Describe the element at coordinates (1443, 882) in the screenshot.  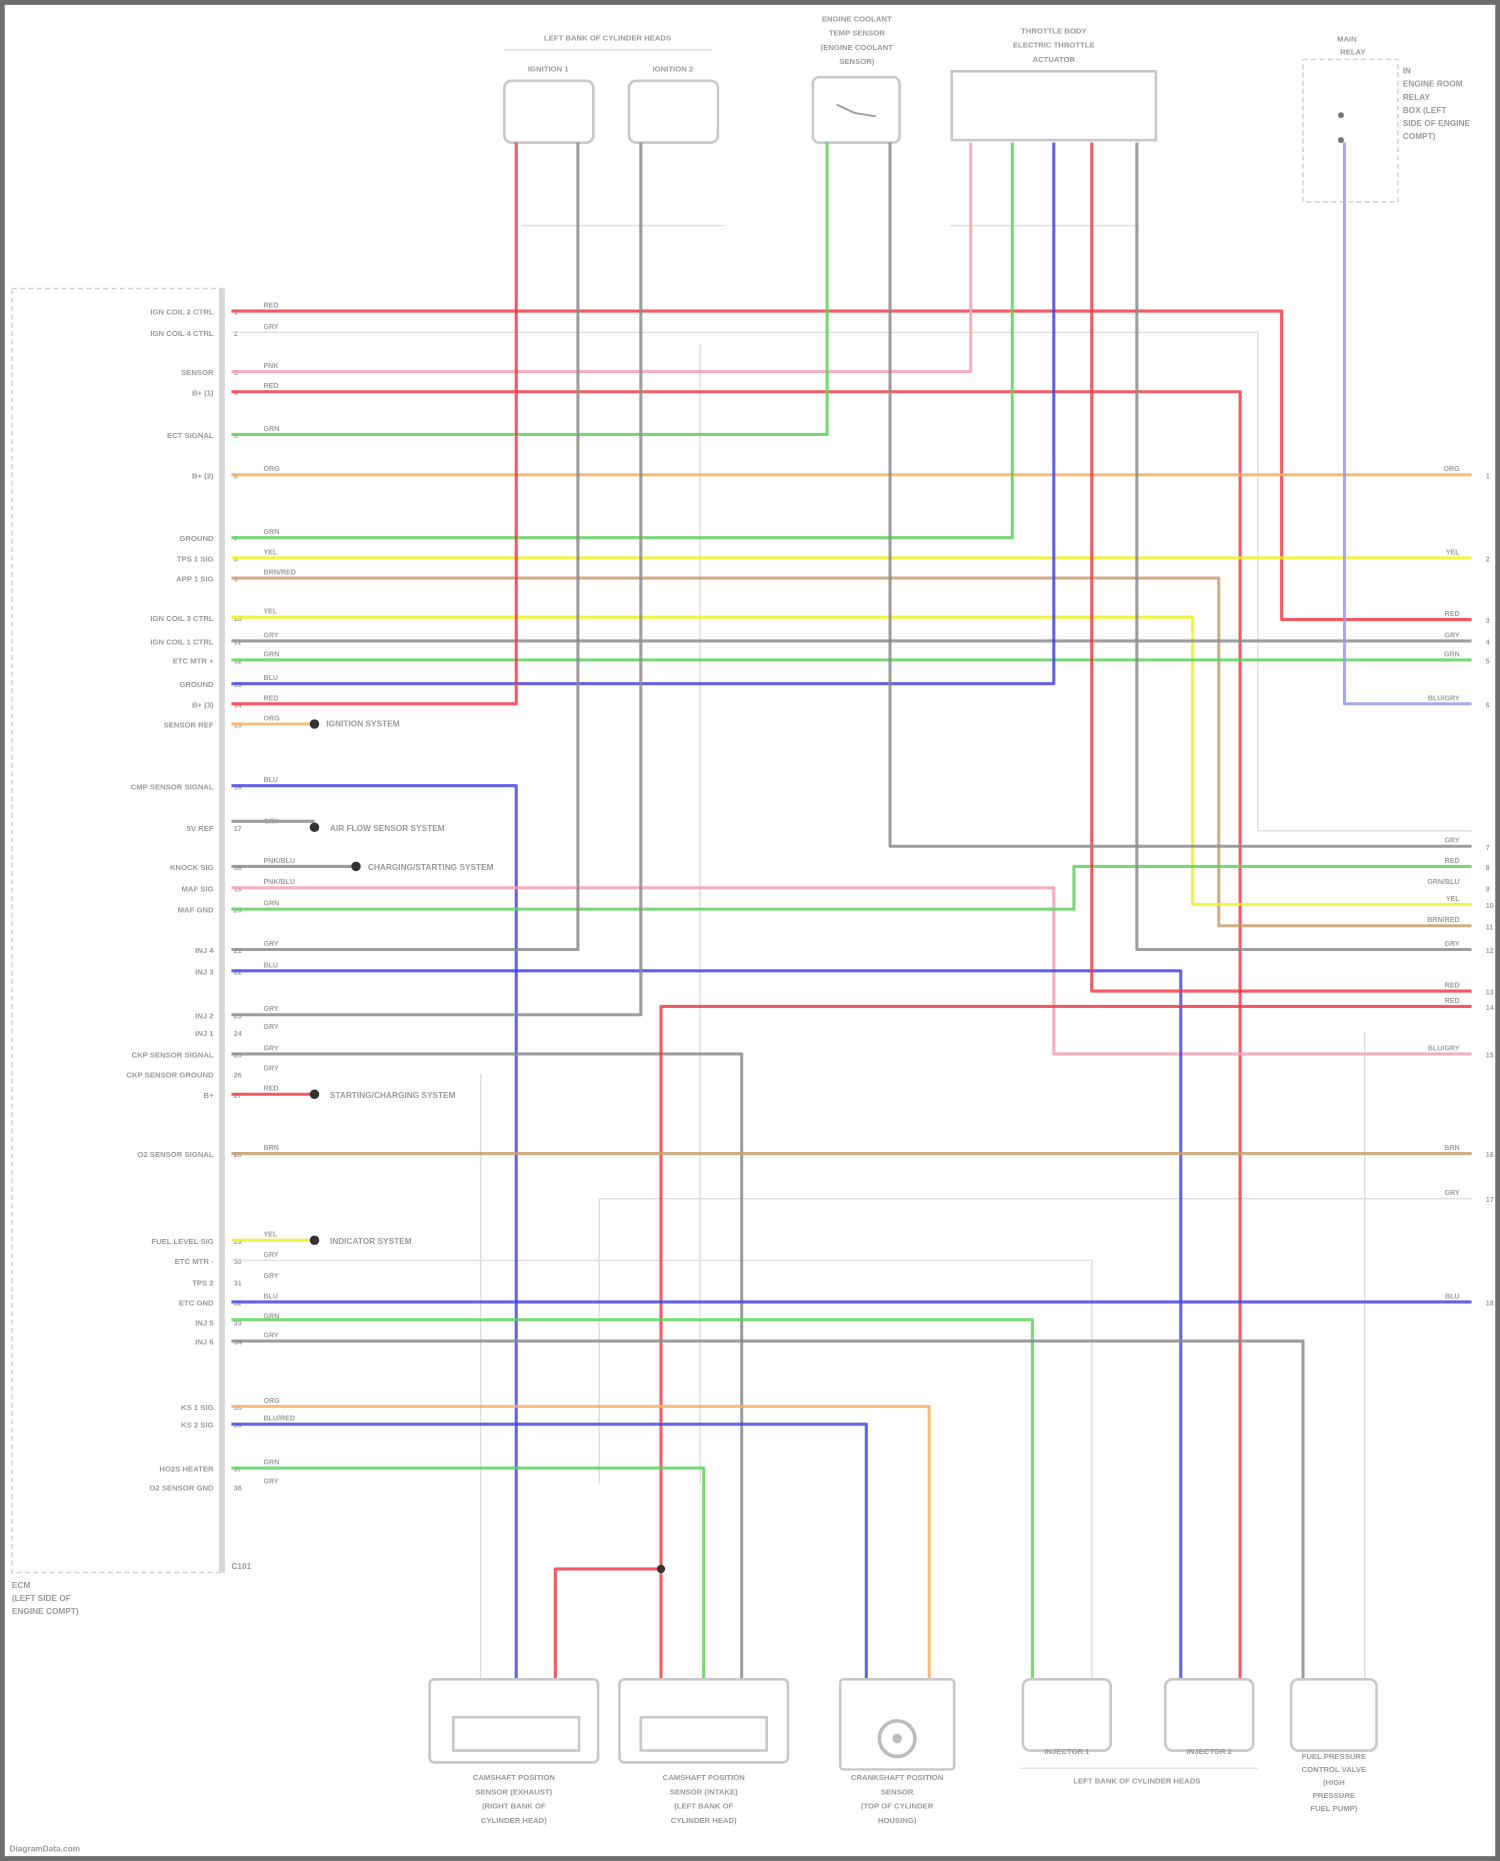
I see `right-wire-color-code: GRN/BLU` at that location.